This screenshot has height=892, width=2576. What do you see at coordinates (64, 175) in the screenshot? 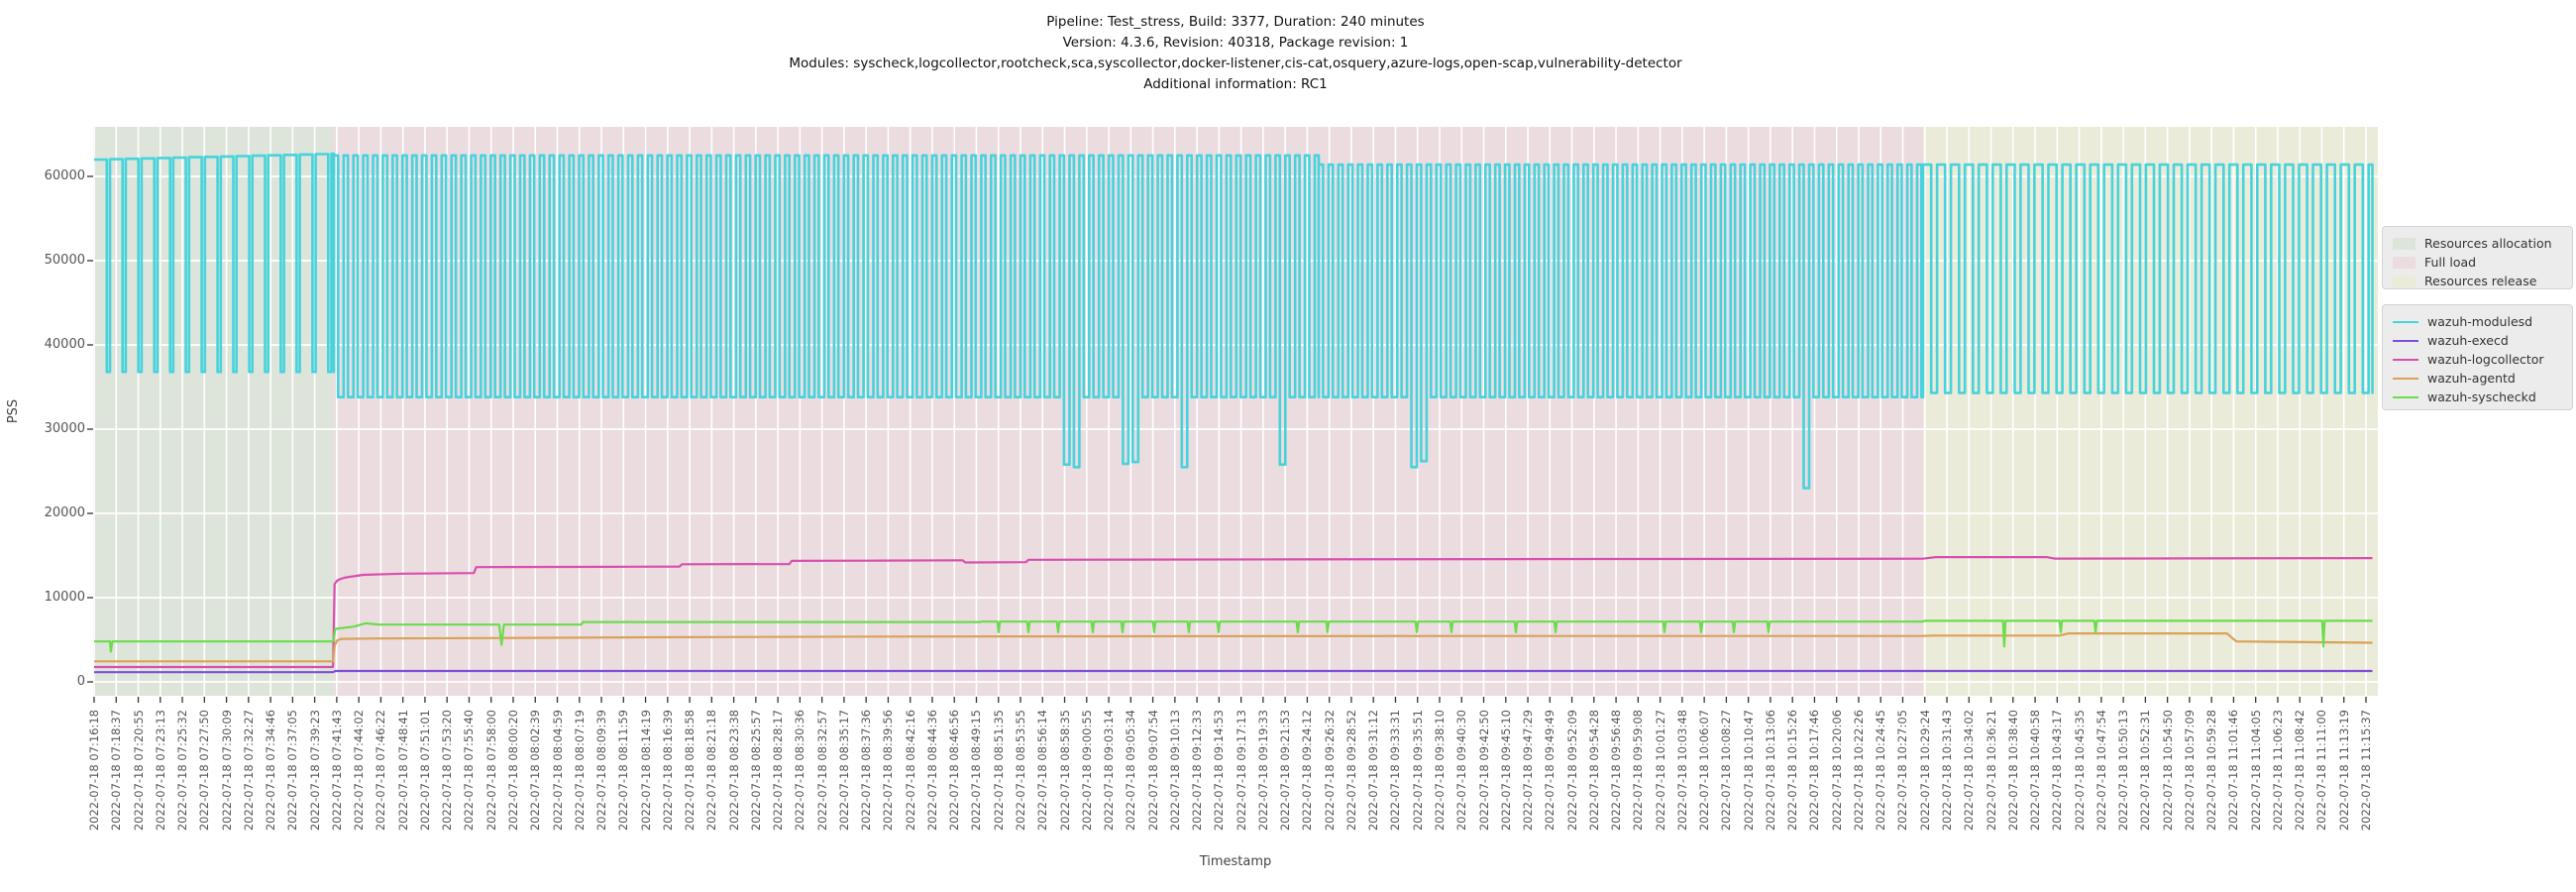
I see `y-tick-label: 60000` at bounding box center [64, 175].